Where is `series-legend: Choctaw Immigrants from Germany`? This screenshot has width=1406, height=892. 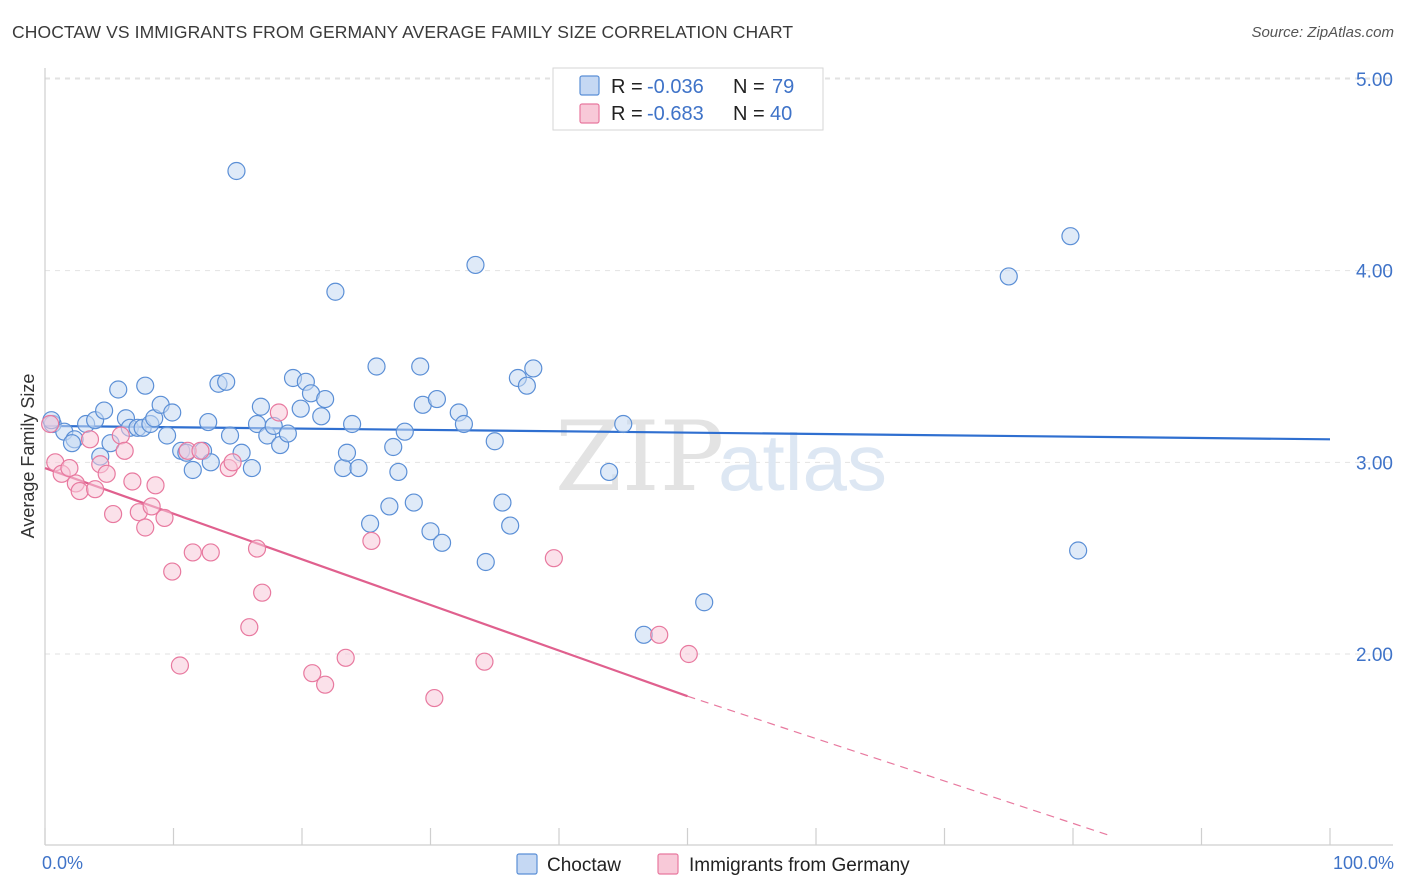 series-legend: Choctaw Immigrants from Germany is located at coordinates (713, 864).